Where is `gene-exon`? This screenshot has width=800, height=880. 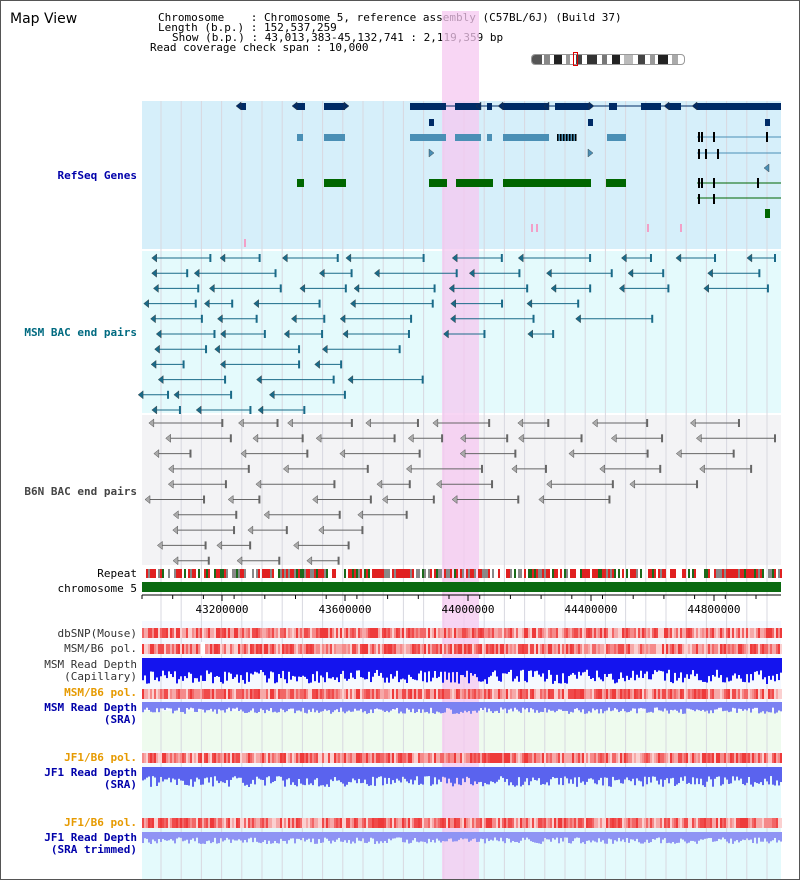 gene-exon is located at coordinates (335, 183).